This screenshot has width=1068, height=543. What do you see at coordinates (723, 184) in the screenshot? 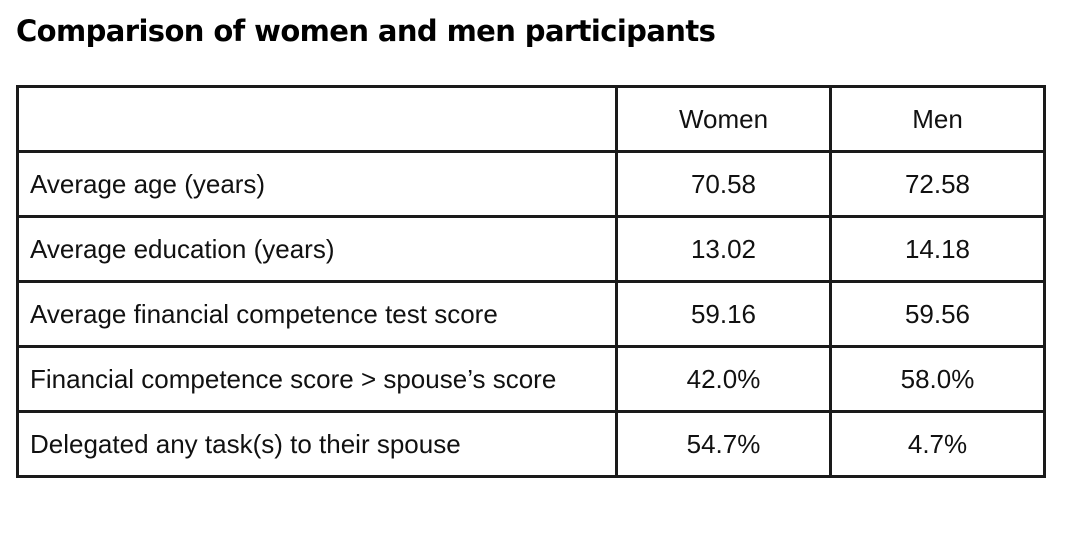
I see `women-value: 70.58` at bounding box center [723, 184].